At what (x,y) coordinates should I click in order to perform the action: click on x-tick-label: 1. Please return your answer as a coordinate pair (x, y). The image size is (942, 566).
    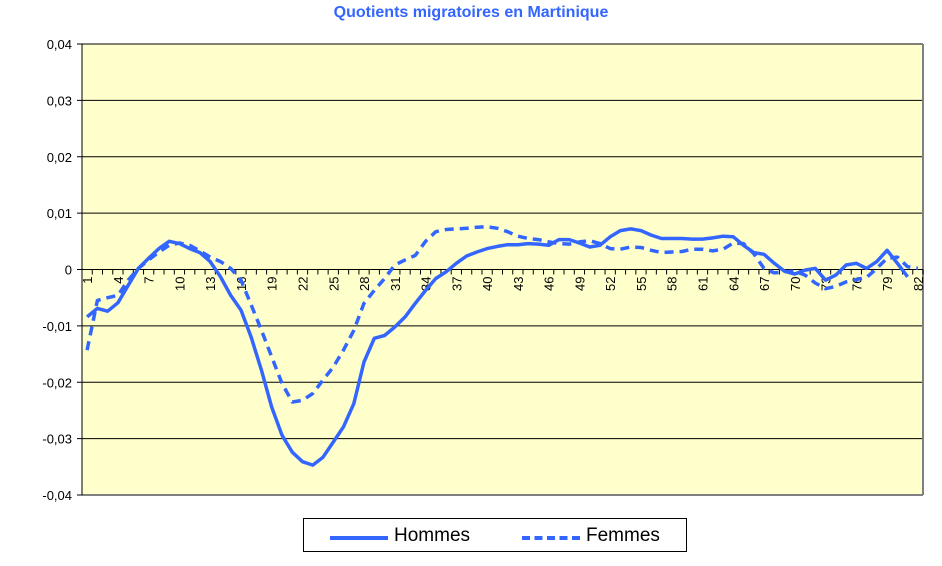
    Looking at the image, I should click on (87, 280).